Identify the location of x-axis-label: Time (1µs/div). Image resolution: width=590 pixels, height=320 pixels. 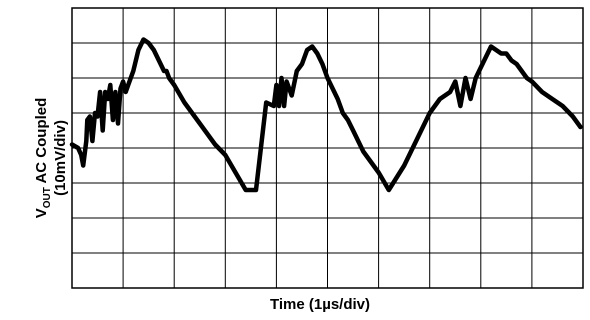
(320, 304).